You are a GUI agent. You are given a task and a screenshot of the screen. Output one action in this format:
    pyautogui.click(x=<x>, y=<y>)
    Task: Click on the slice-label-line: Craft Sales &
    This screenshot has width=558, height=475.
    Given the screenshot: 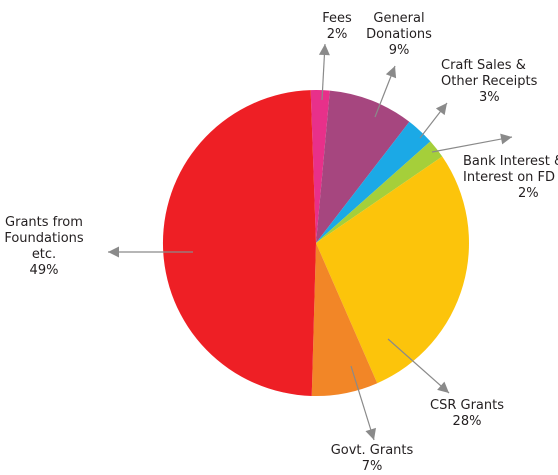 What is the action you would take?
    pyautogui.click(x=483, y=65)
    